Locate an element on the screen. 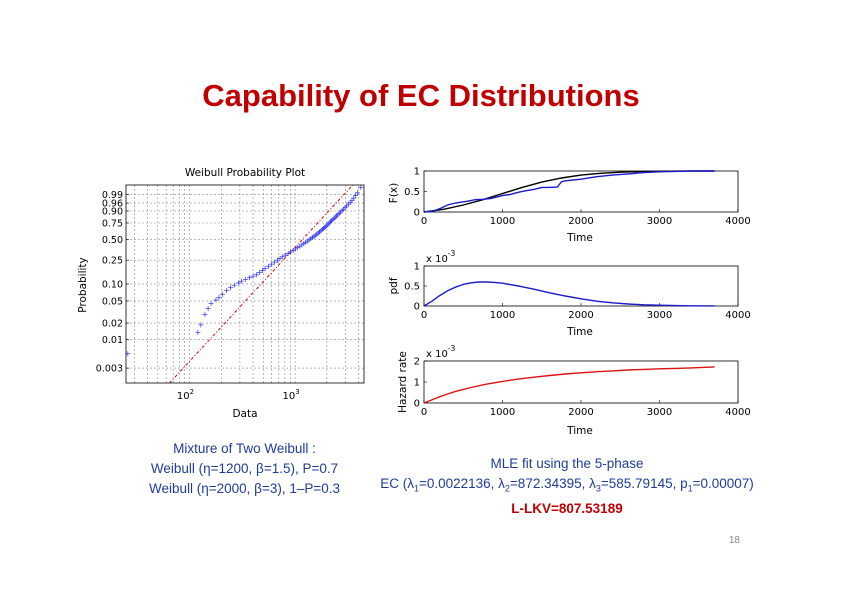 Image resolution: width=842 pixels, height=595 pixels. weibull-plot-frame is located at coordinates (245, 284).